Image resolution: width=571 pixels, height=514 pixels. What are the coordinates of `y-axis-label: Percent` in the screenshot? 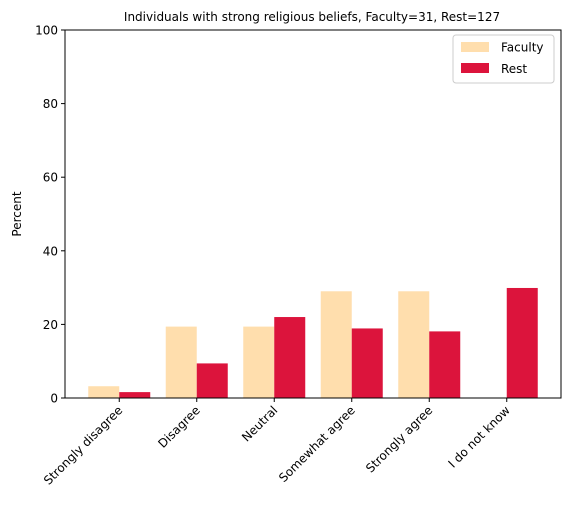 It's located at (17, 213).